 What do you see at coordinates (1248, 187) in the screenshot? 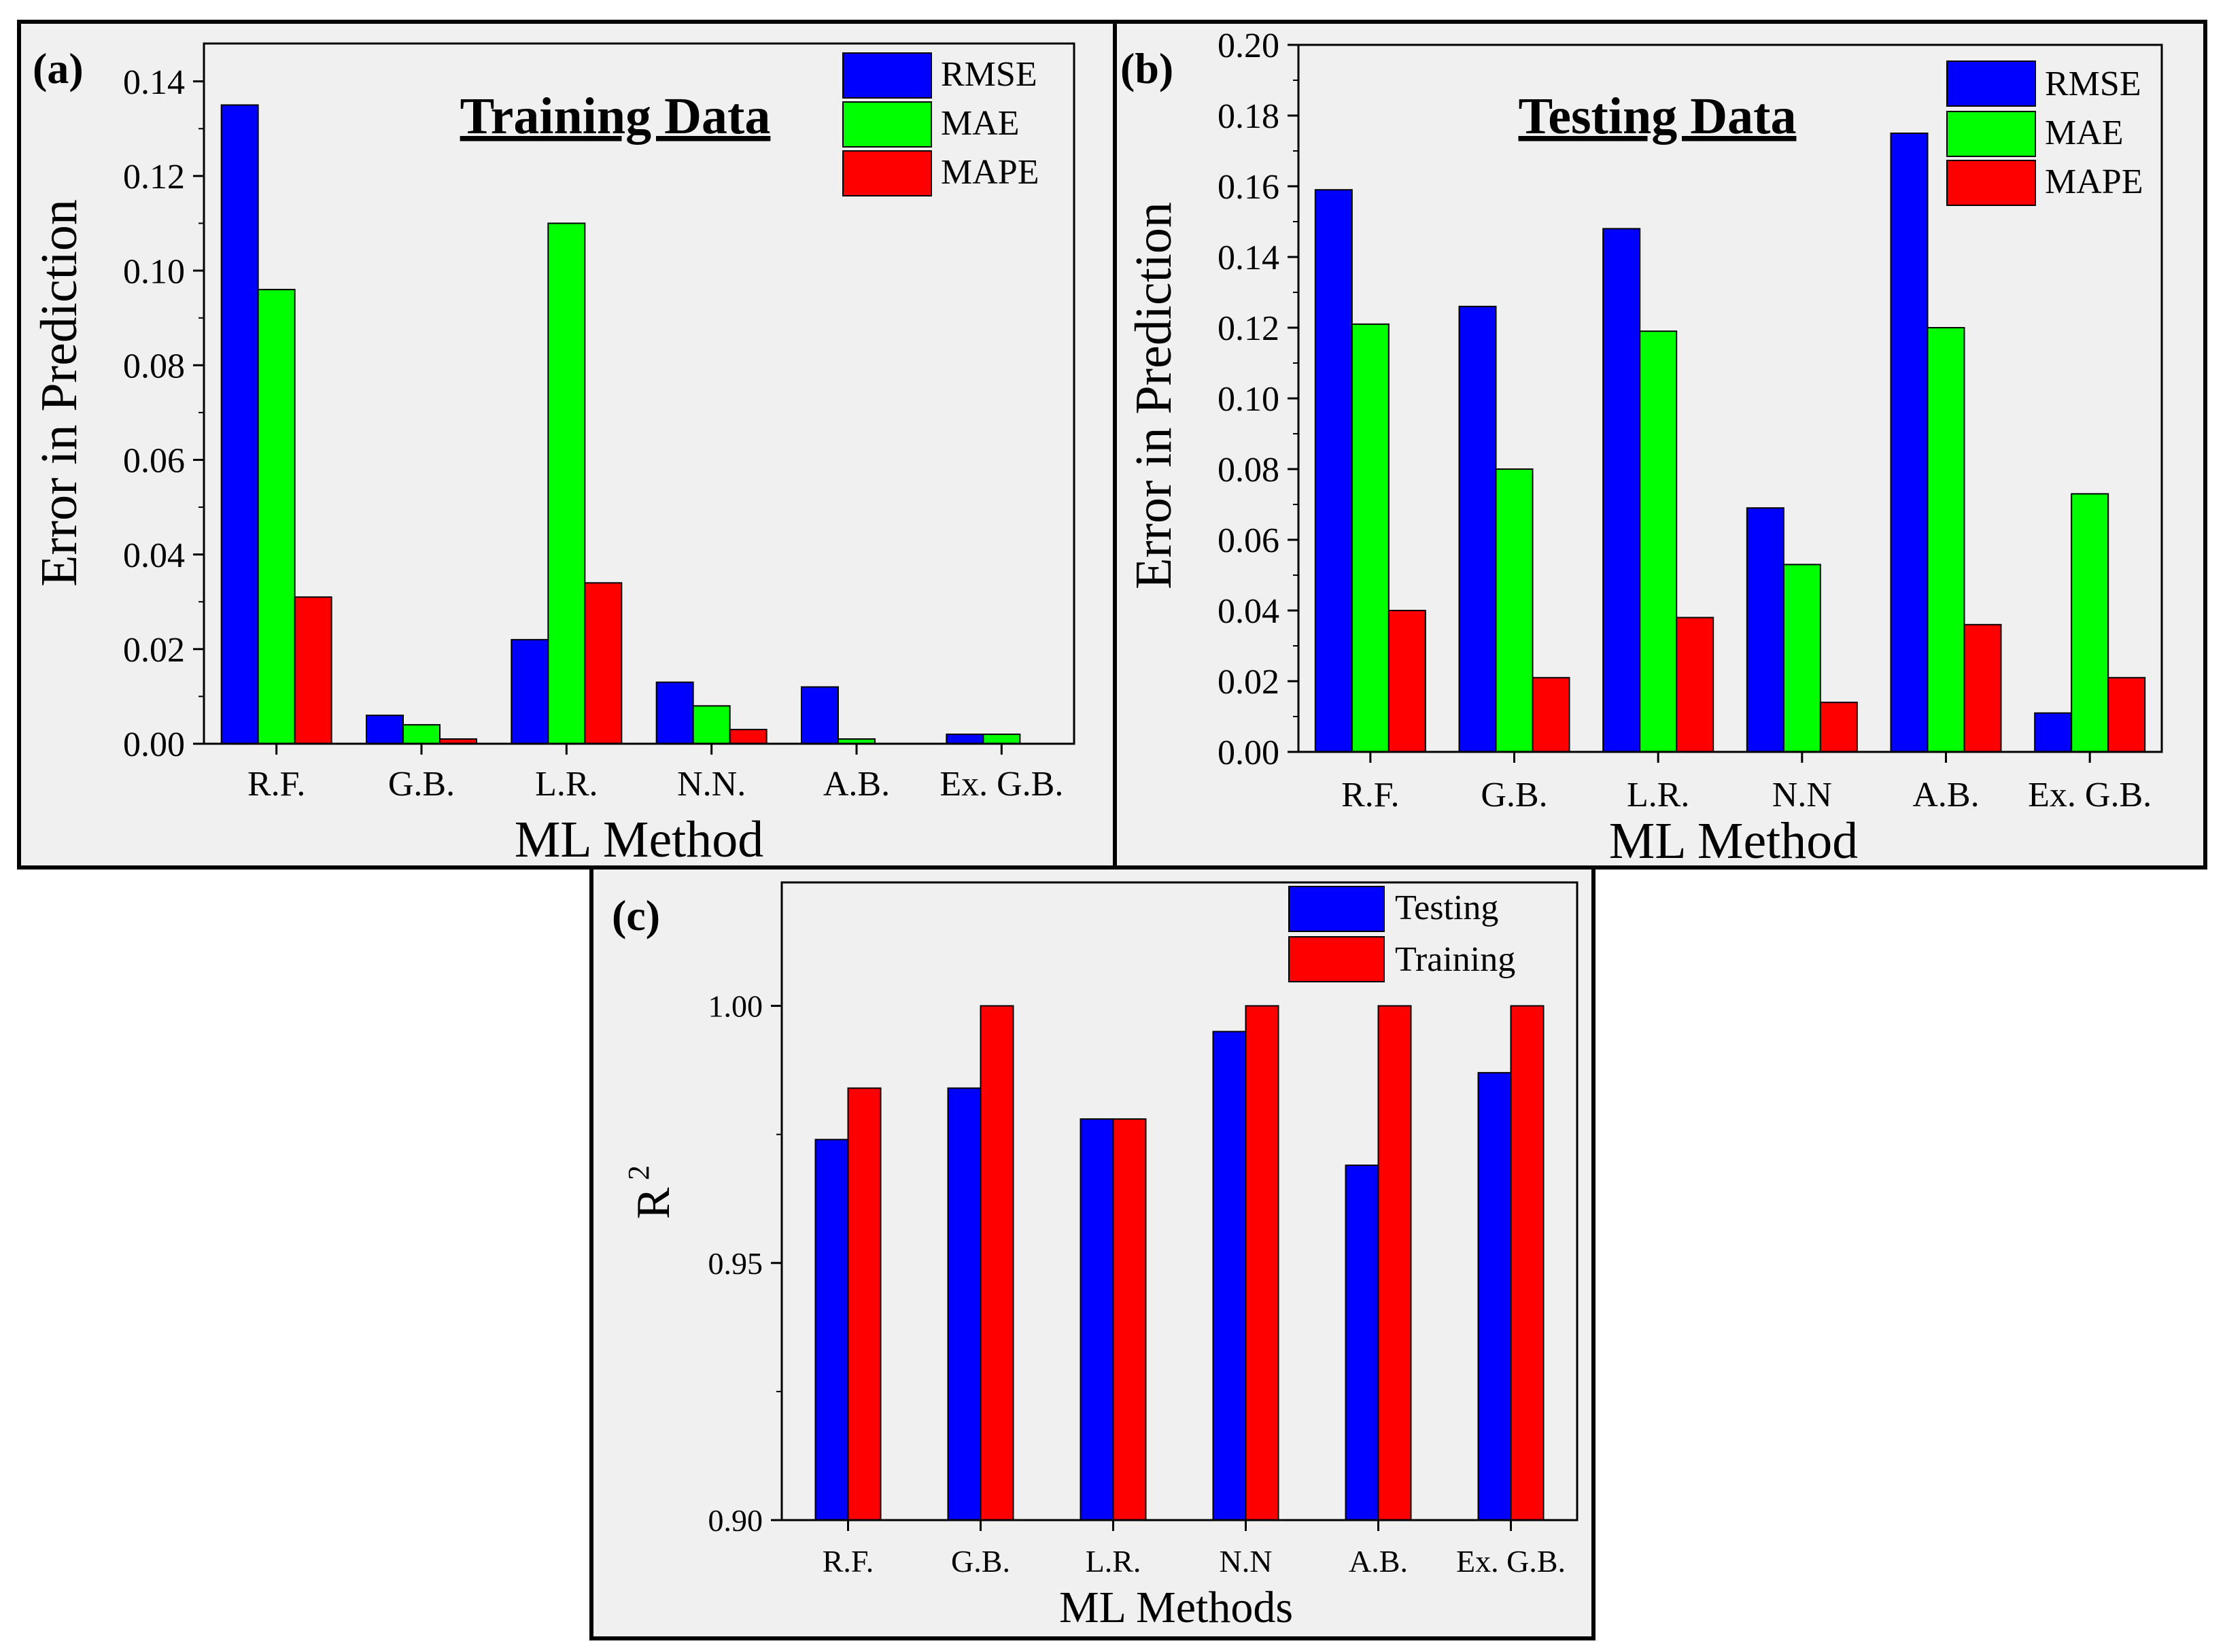
I see `y-tick-label: 0.16` at bounding box center [1248, 187].